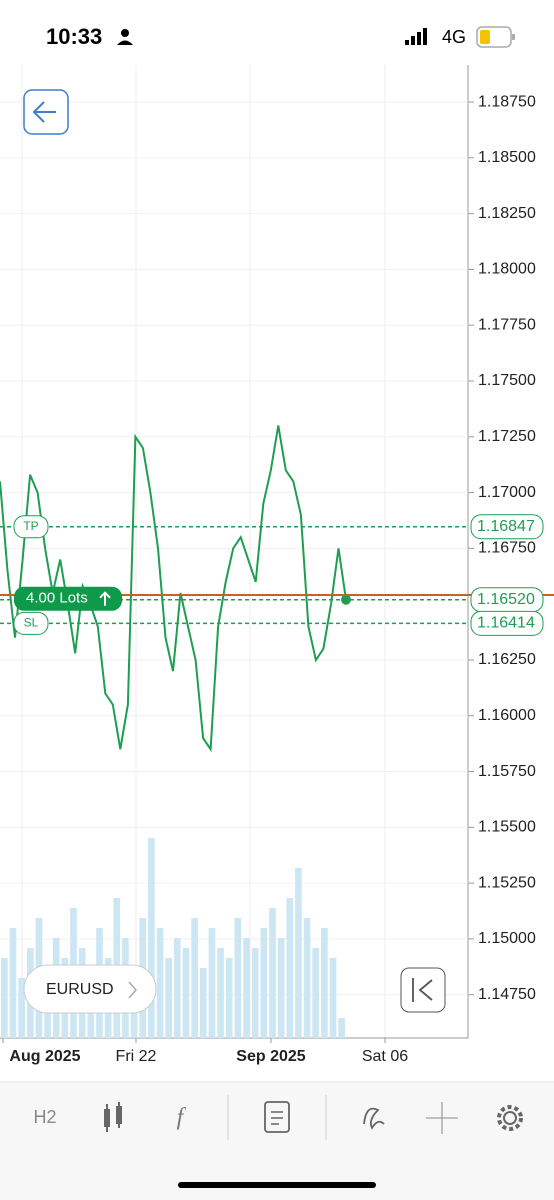  I want to click on y-tick-label: 1.16000, so click(507, 715).